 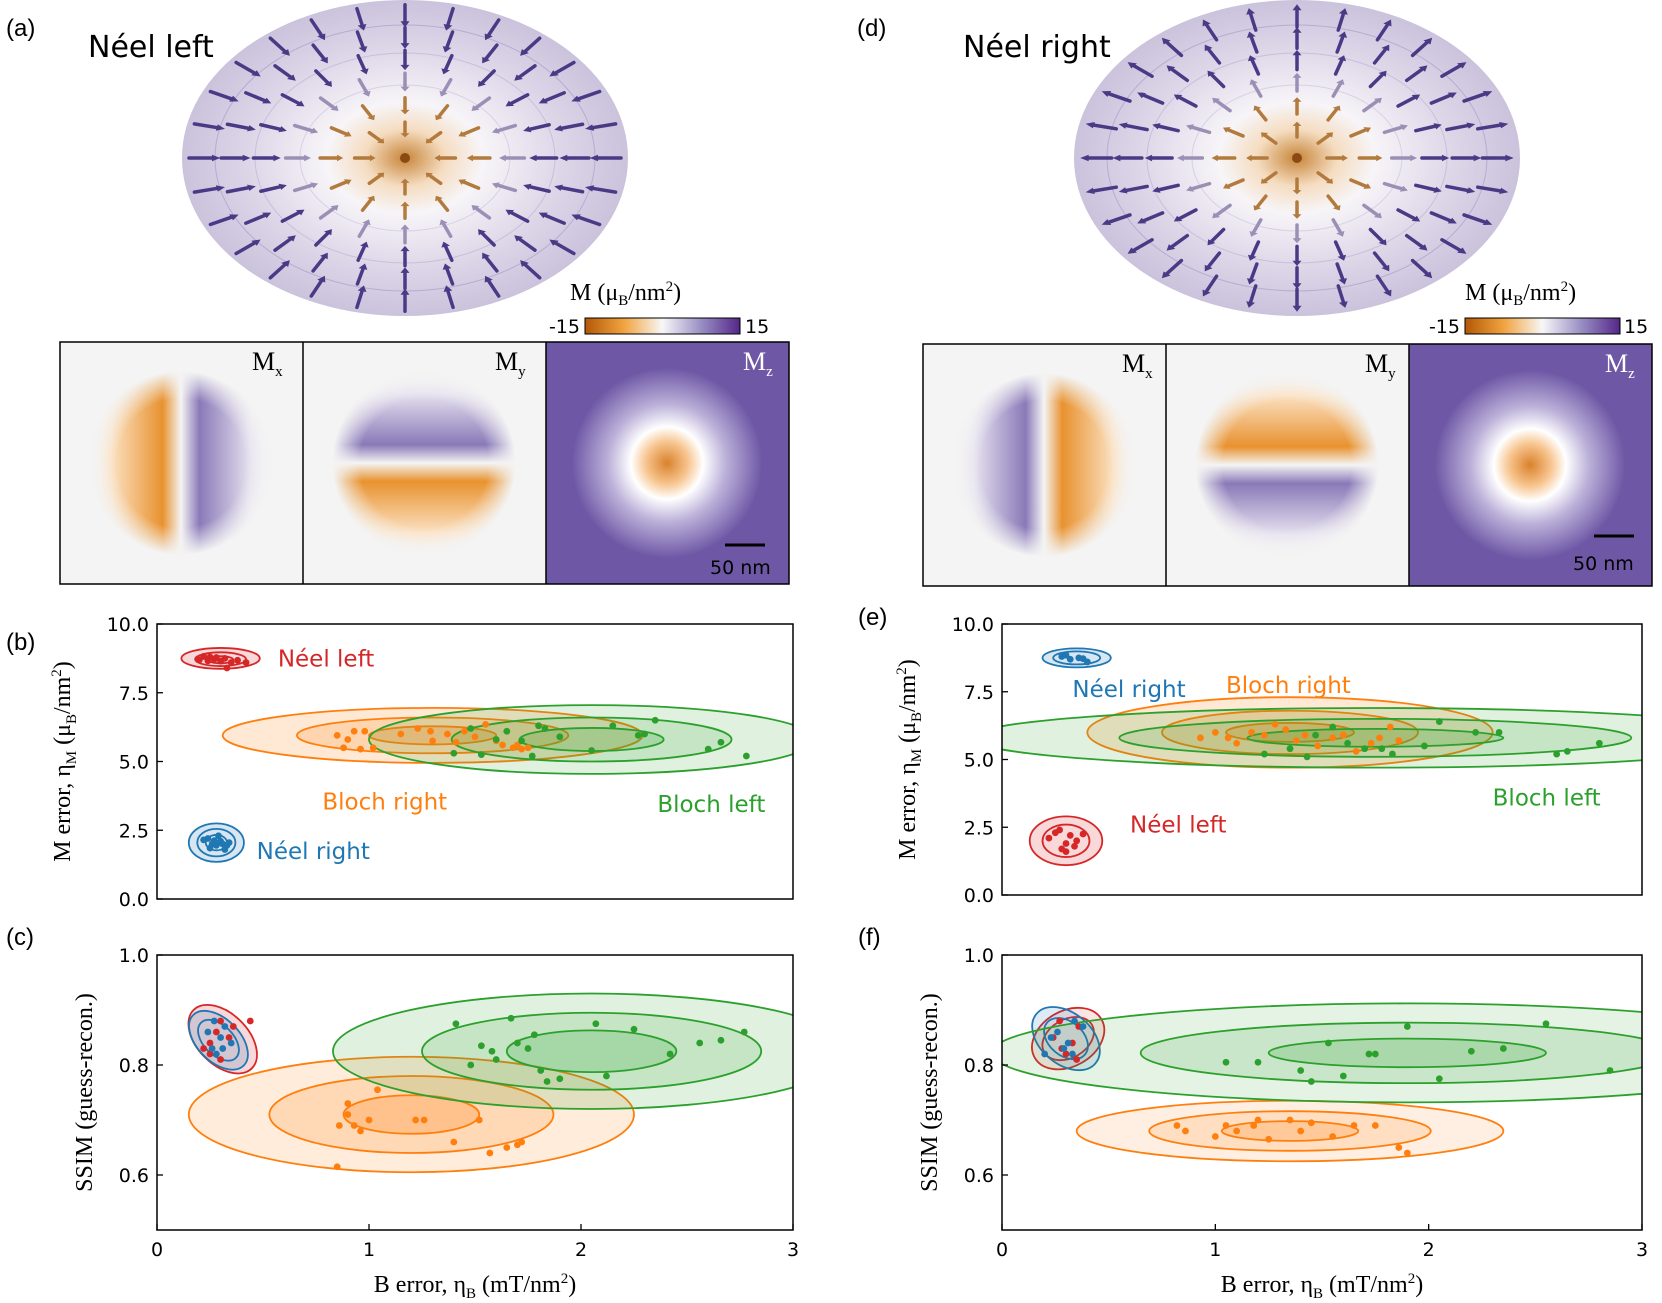 What do you see at coordinates (313, 852) in the screenshot?
I see `series-label: Néel right` at bounding box center [313, 852].